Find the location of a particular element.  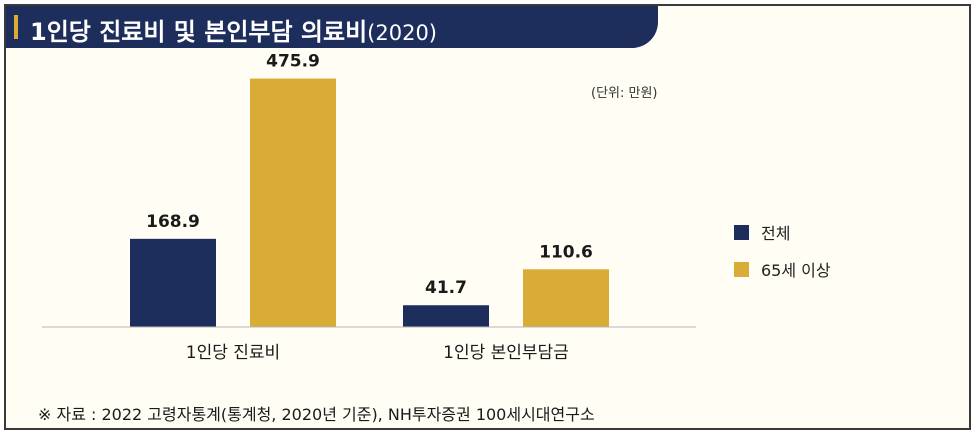

bar-value-label: 110.6 is located at coordinates (566, 252).